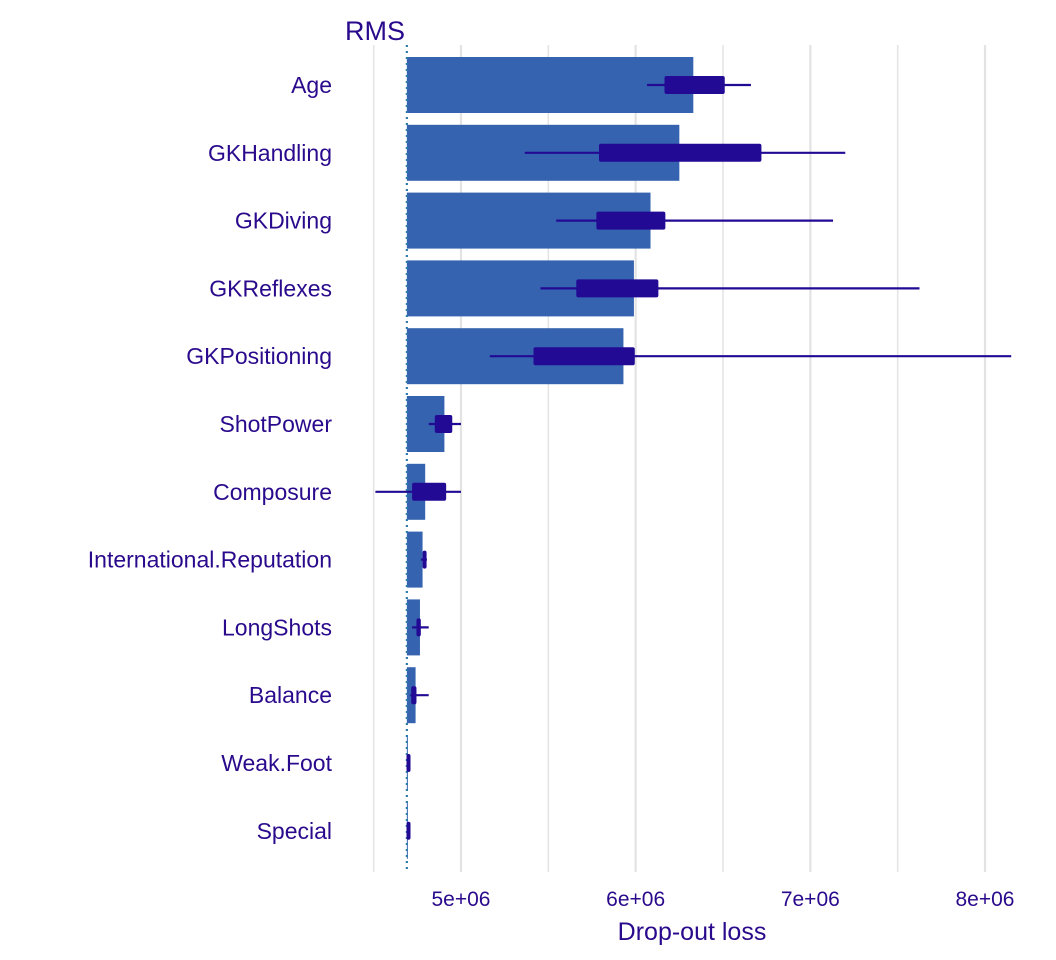 Image resolution: width=1056 pixels, height=960 pixels. I want to click on category-label: Weak.Foot, so click(276, 763).